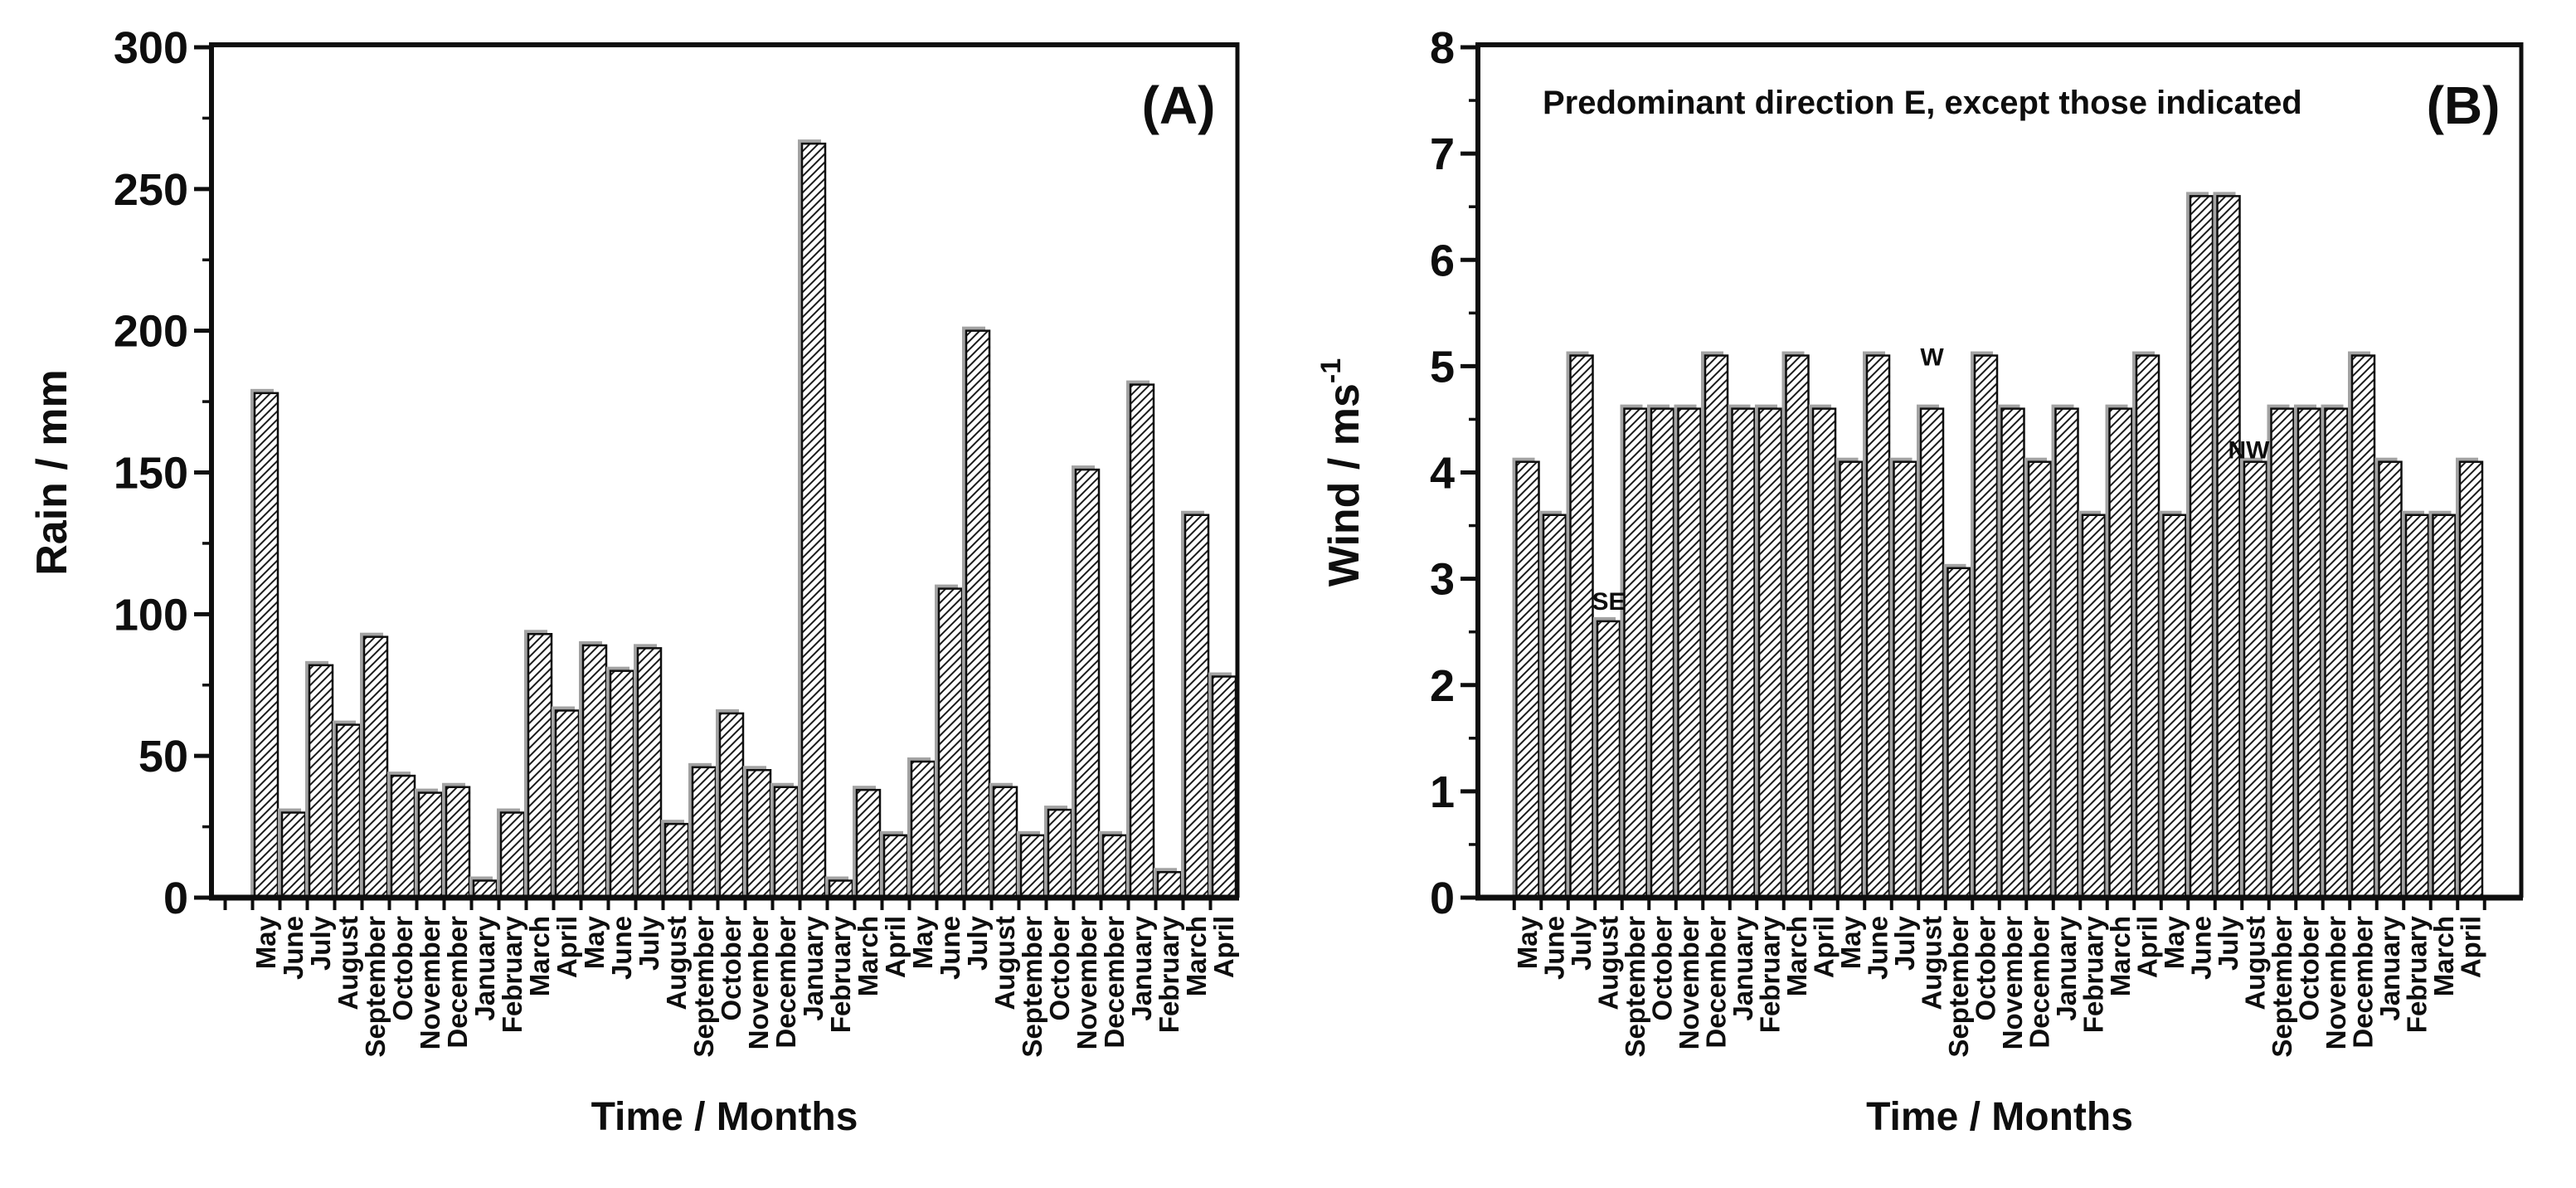 The width and height of the screenshot is (2576, 1188). Describe the element at coordinates (1608, 602) in the screenshot. I see `wind-direction-label-se: SE` at that location.